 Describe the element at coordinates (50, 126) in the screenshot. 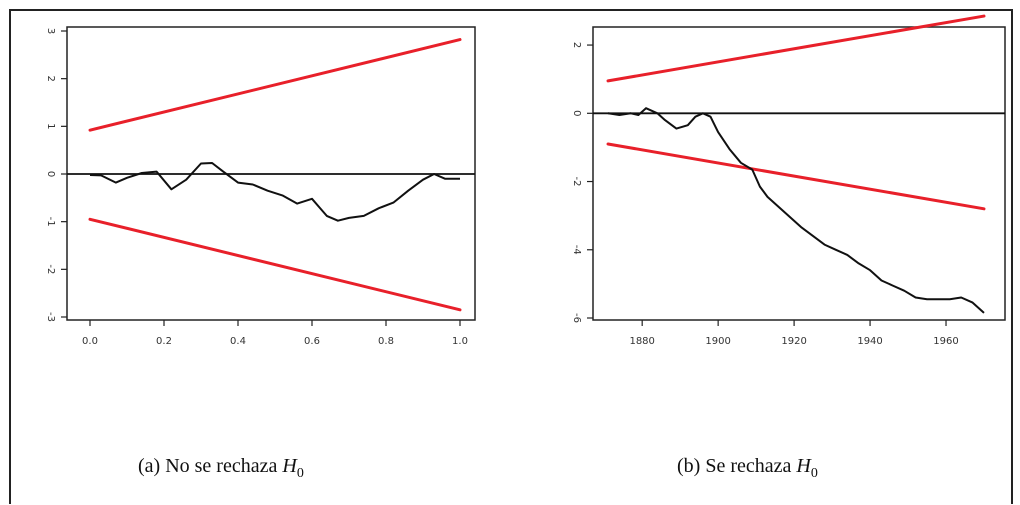

I see `y-tick-label: 1` at that location.